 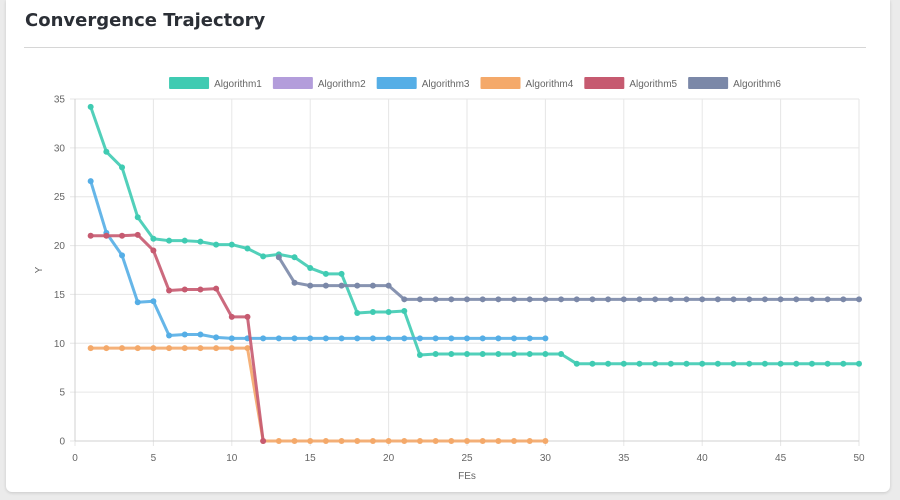 What do you see at coordinates (527, 83) in the screenshot?
I see `legend-item-algorithm4: Algorithm4` at bounding box center [527, 83].